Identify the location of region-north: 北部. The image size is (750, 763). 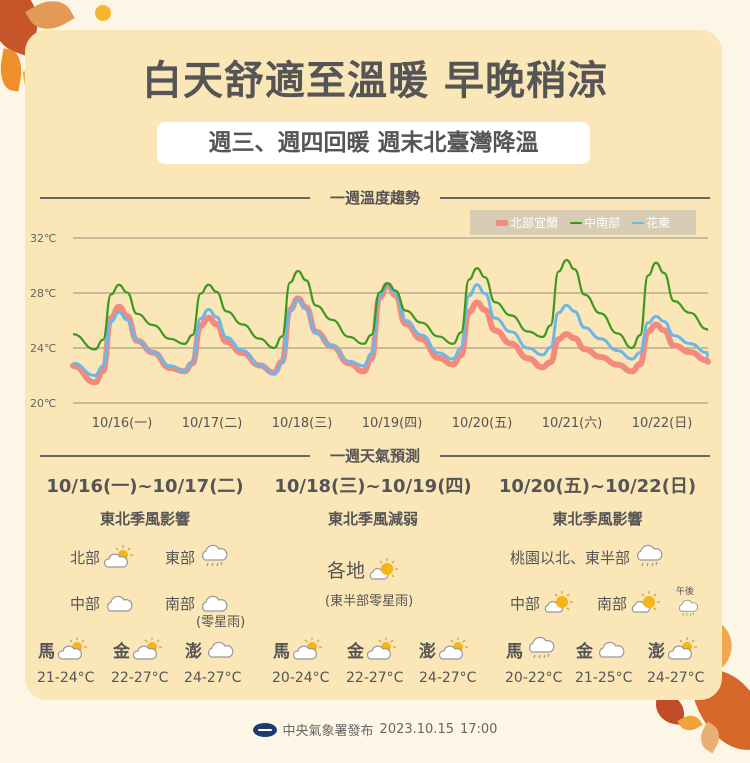
(102, 557).